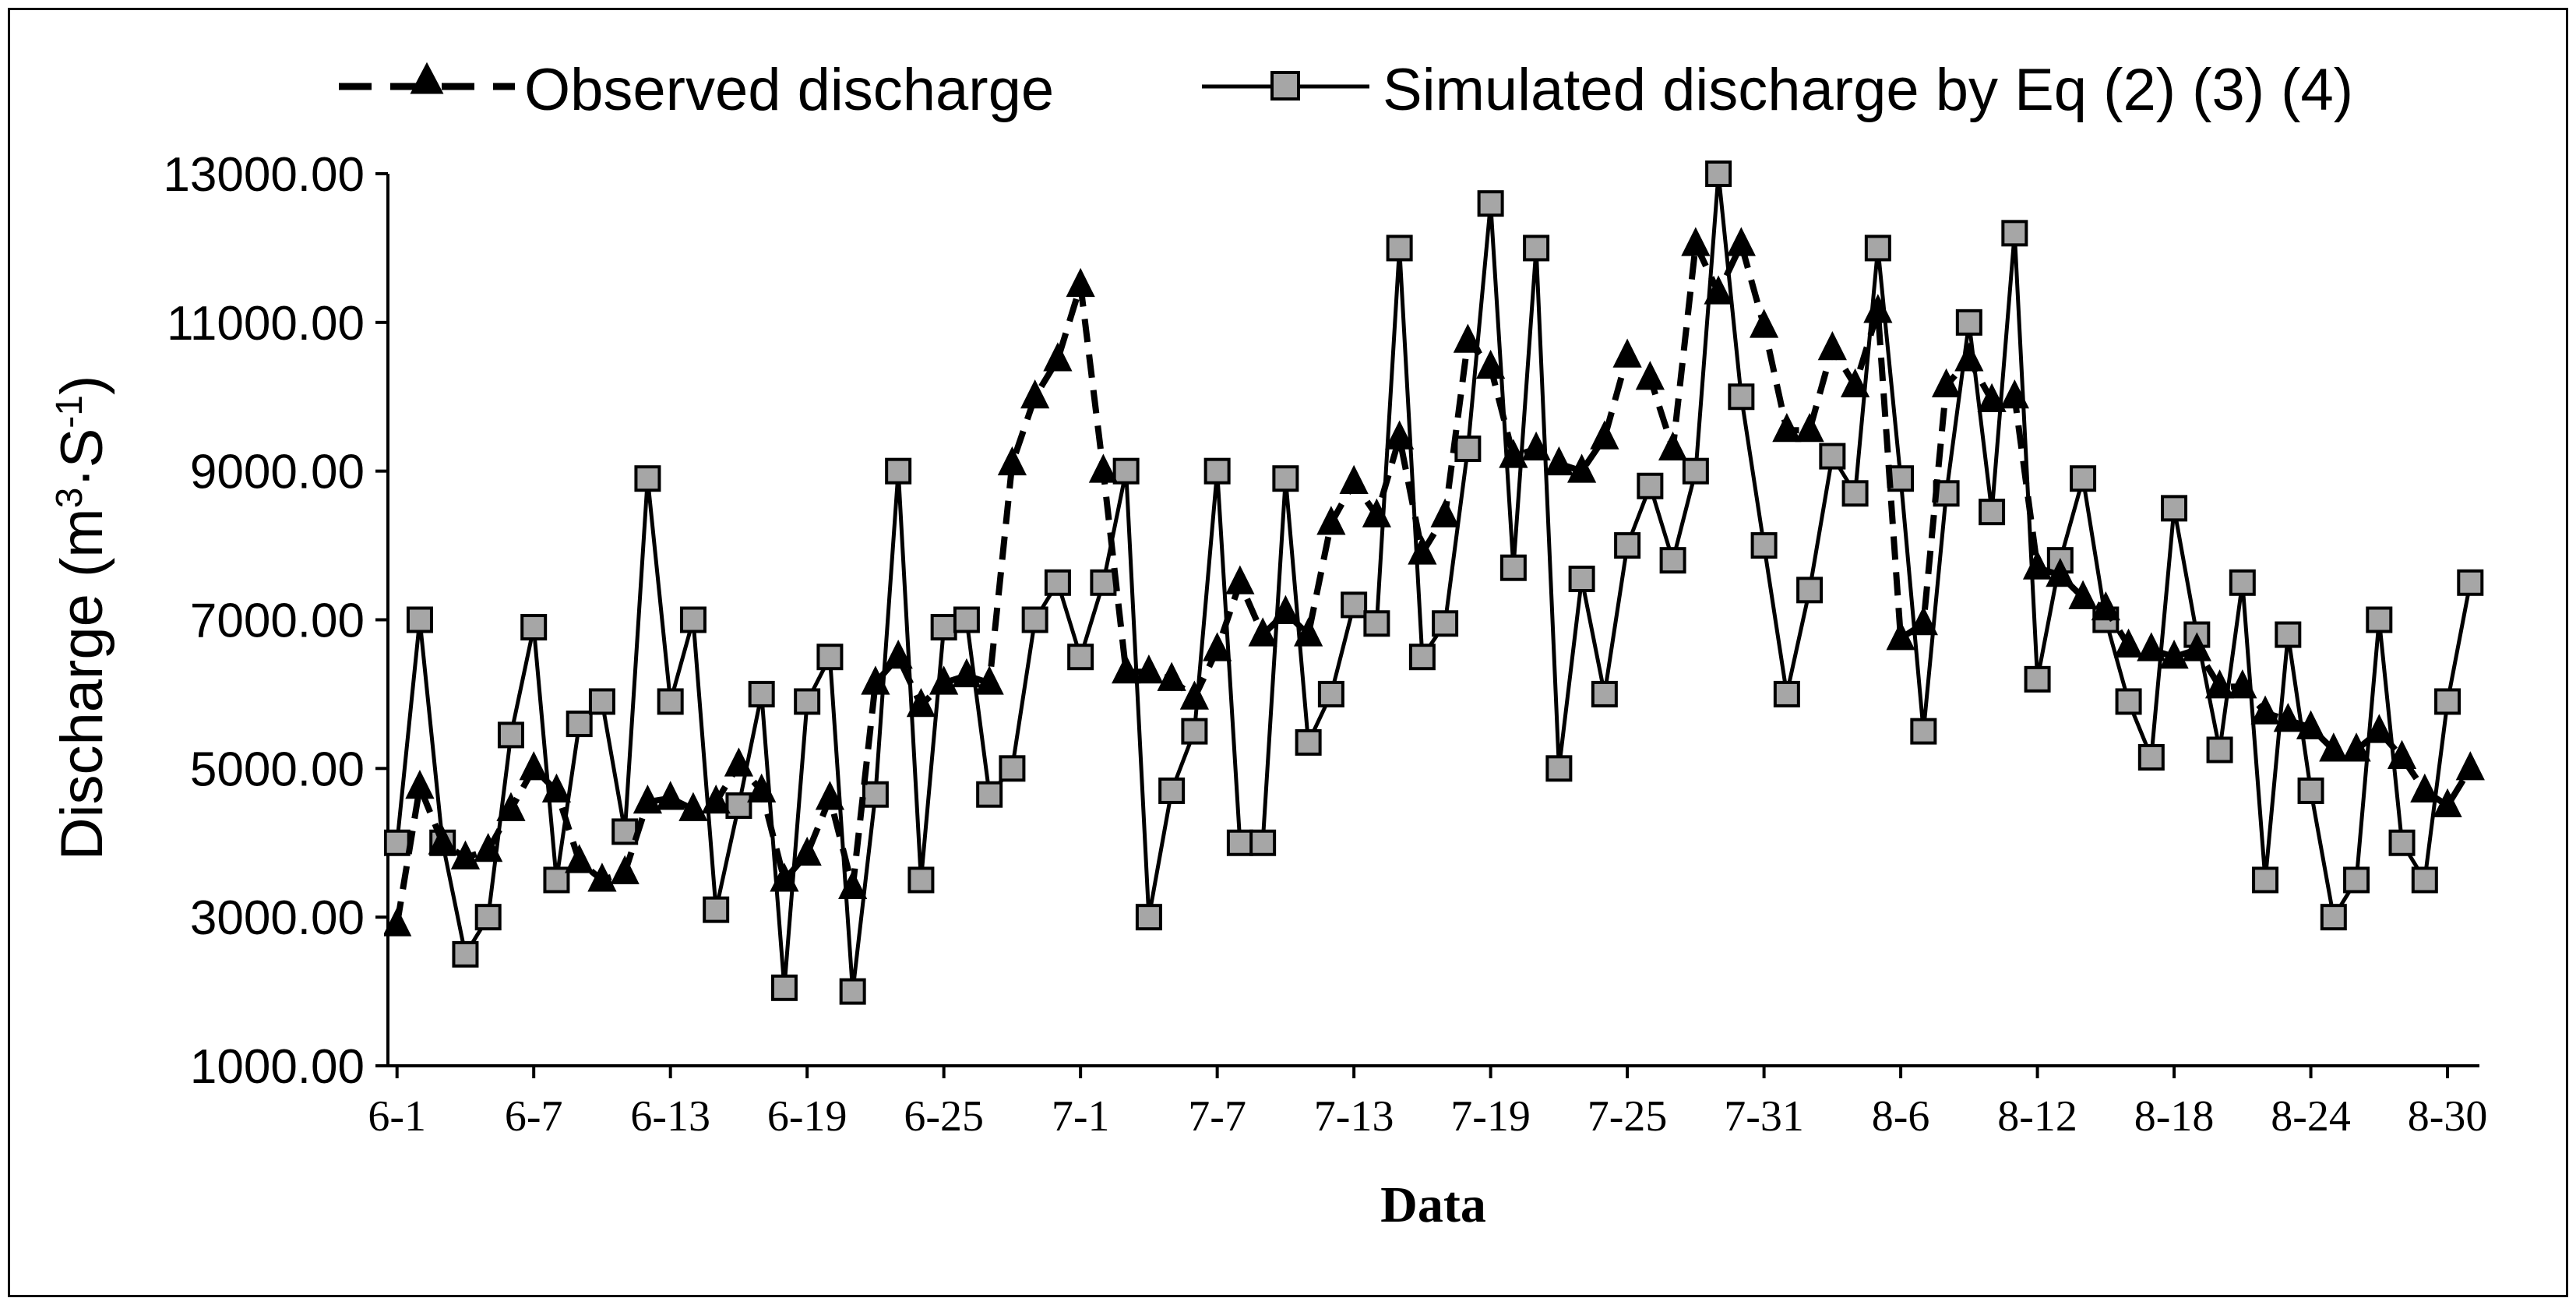  I want to click on legend-simulated-symbol, so click(1285, 86).